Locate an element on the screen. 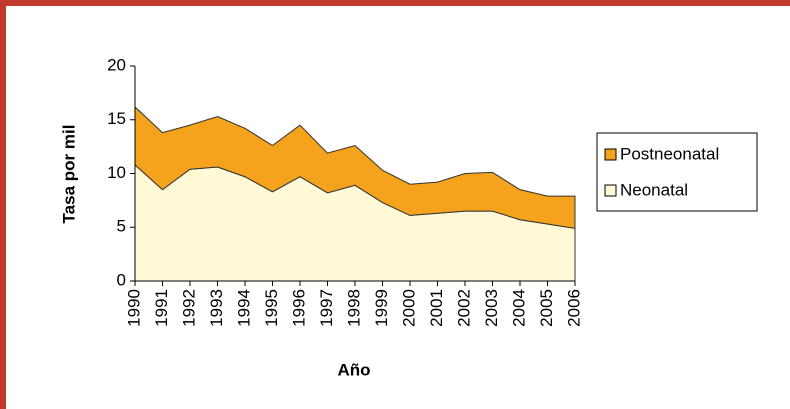 The image size is (790, 409). x-tick-label: 1990 is located at coordinates (133, 308).